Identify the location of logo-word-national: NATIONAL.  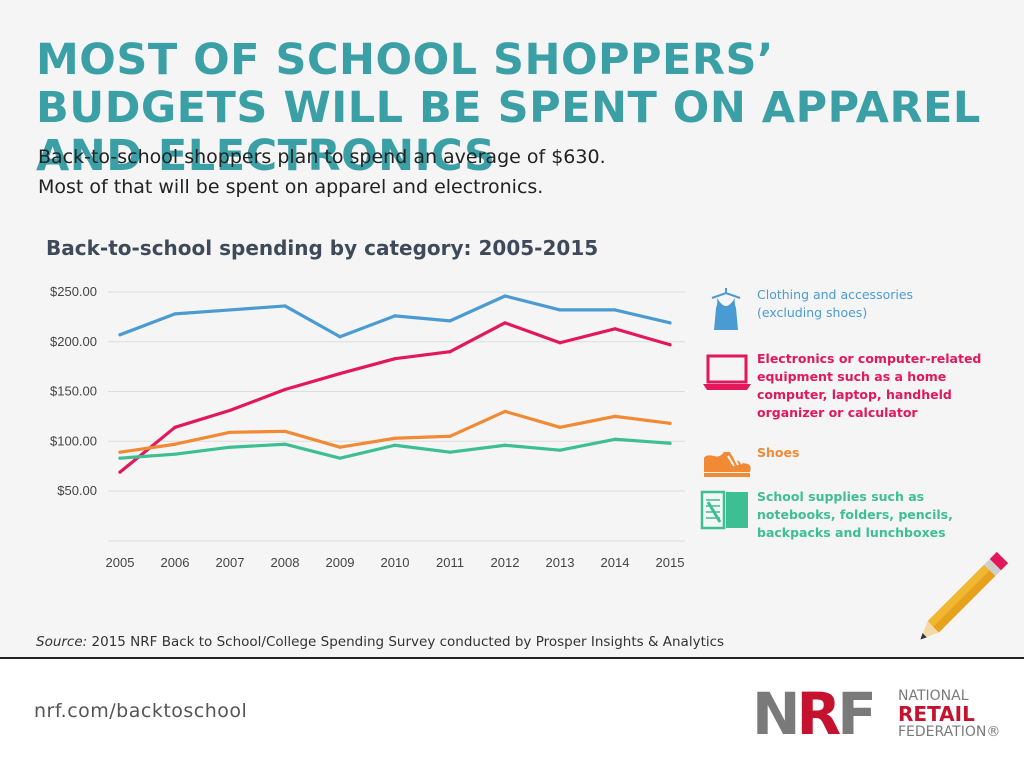
(933, 696).